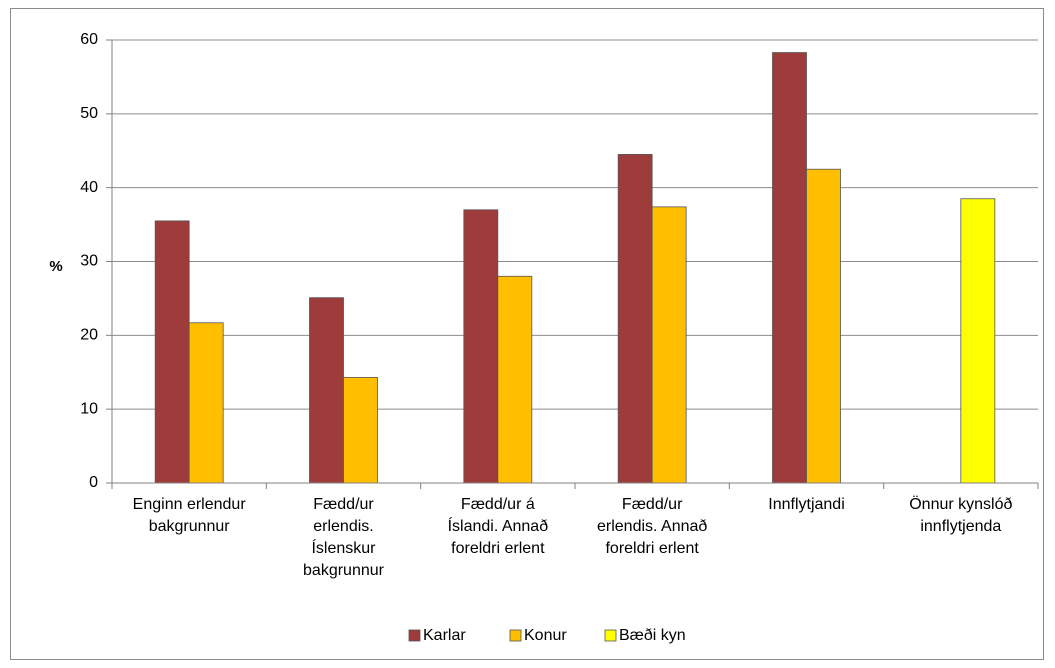 The image size is (1055, 668). I want to click on x-tick-label-line: erlendis. Annað, so click(652, 526).